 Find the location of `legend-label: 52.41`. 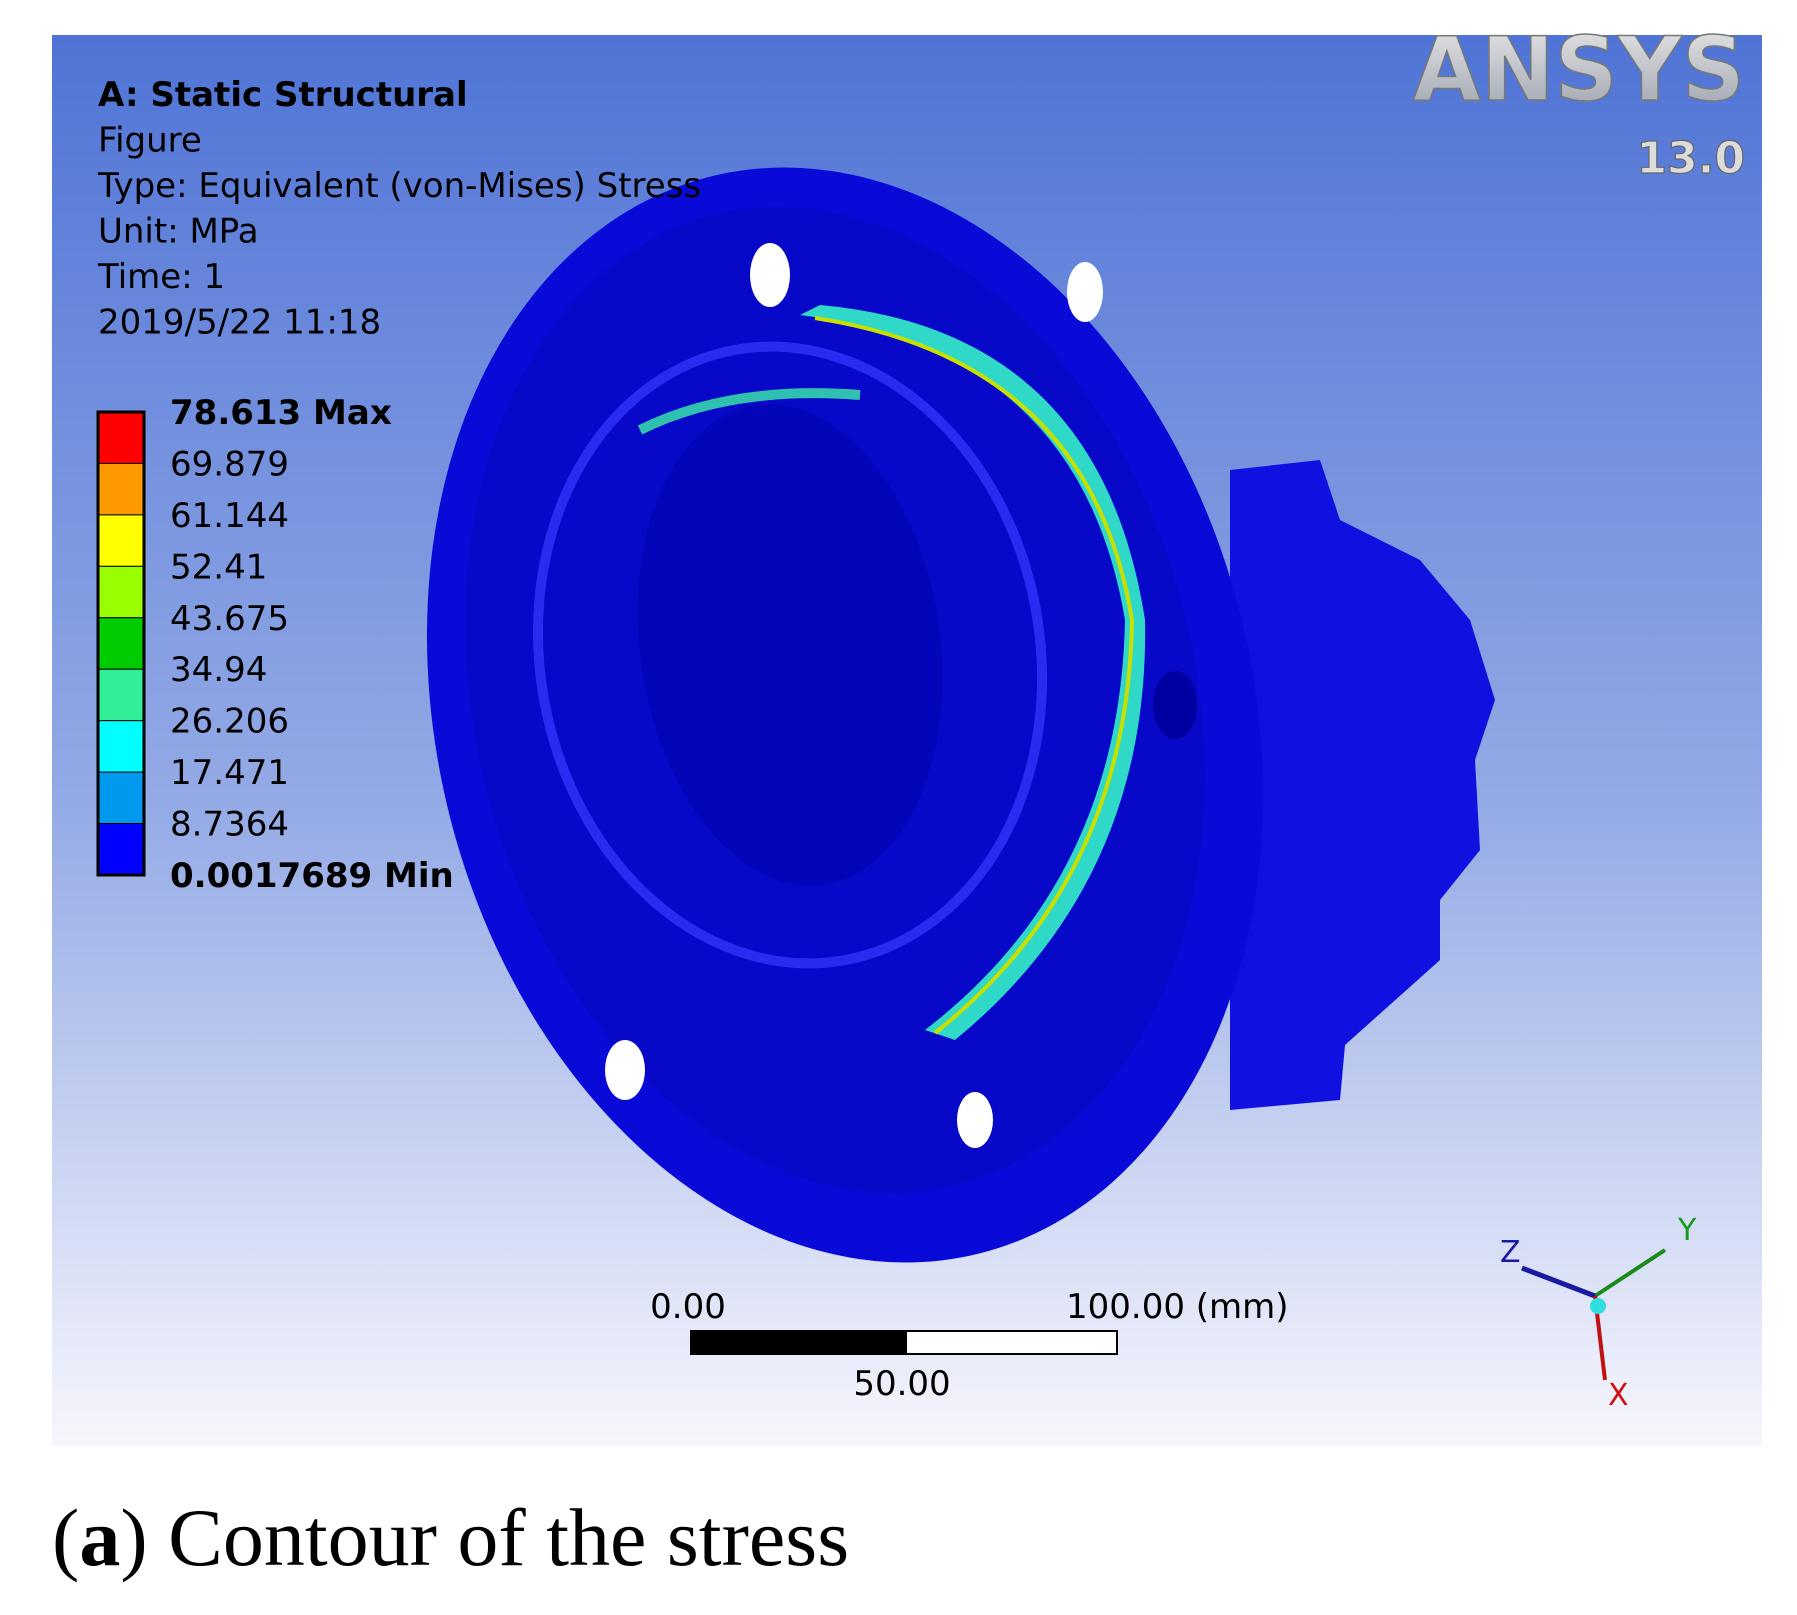

legend-label: 52.41 is located at coordinates (218, 567).